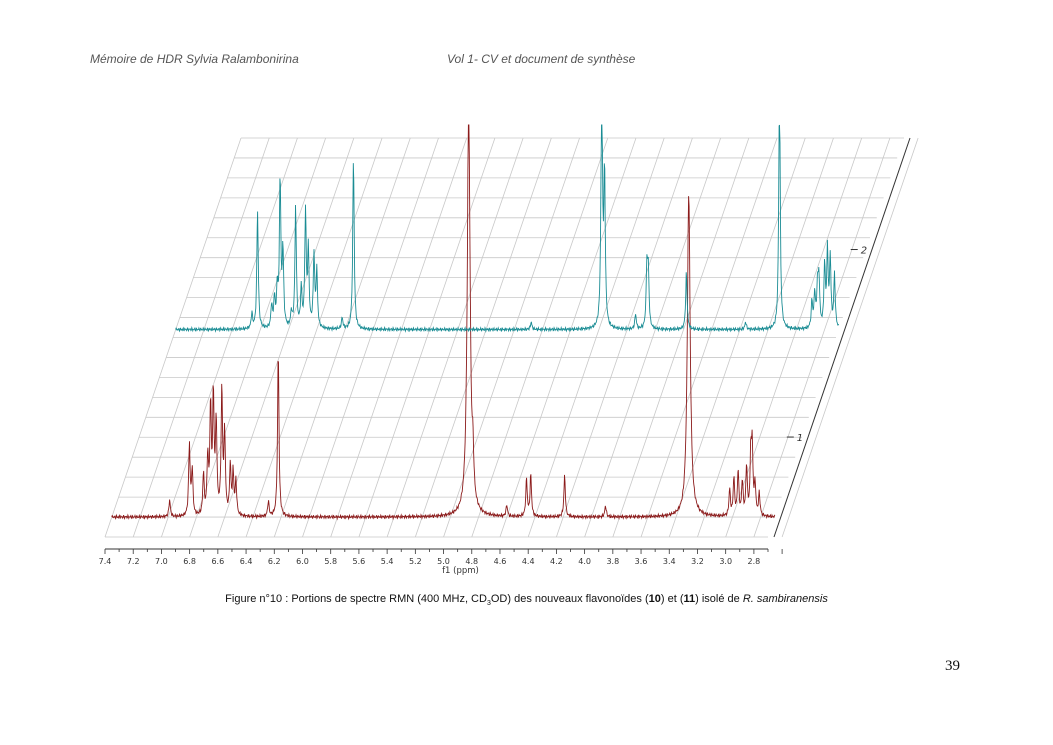 This screenshot has height=745, width=1053. What do you see at coordinates (697, 561) in the screenshot?
I see `x-tick-label: 3.2` at bounding box center [697, 561].